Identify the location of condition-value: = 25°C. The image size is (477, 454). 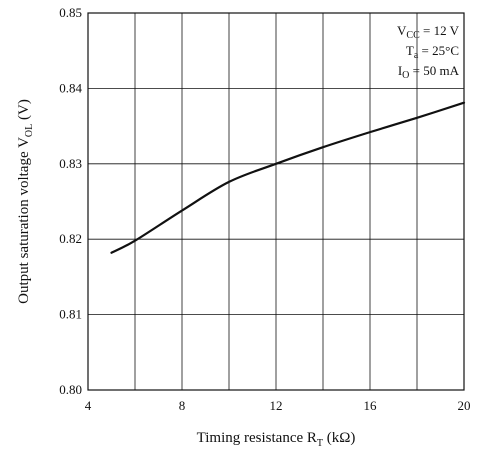
(438, 50).